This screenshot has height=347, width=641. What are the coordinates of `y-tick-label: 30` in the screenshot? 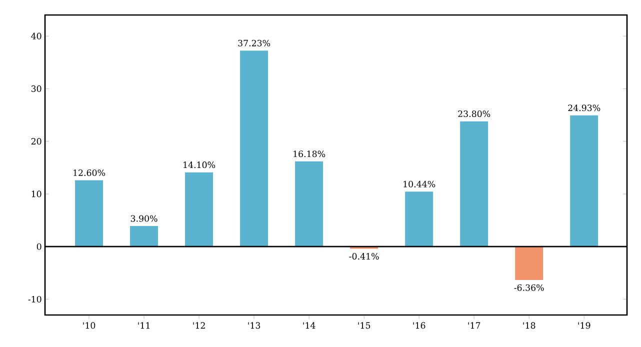 It's located at (36, 88).